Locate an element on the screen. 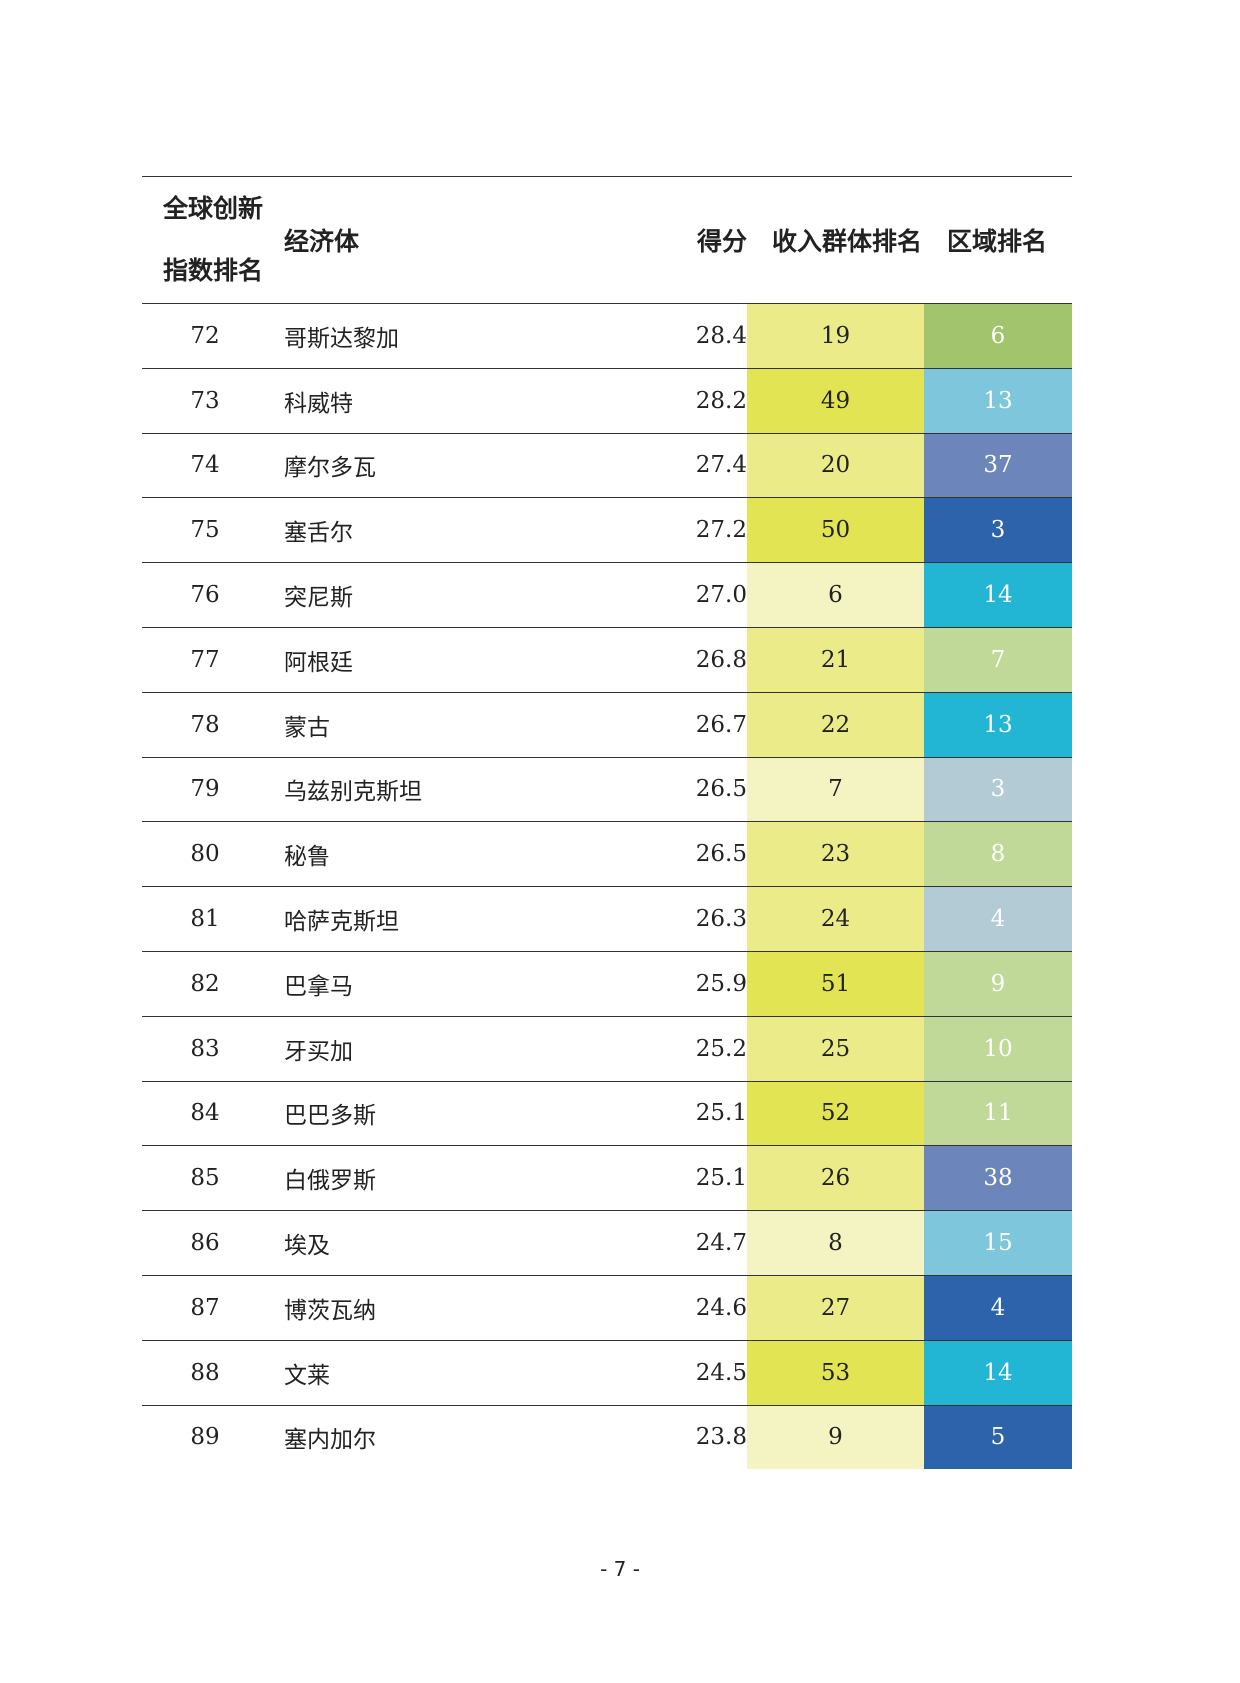 The height and width of the screenshot is (1683, 1240). score-cell: 28.4 is located at coordinates (721, 335).